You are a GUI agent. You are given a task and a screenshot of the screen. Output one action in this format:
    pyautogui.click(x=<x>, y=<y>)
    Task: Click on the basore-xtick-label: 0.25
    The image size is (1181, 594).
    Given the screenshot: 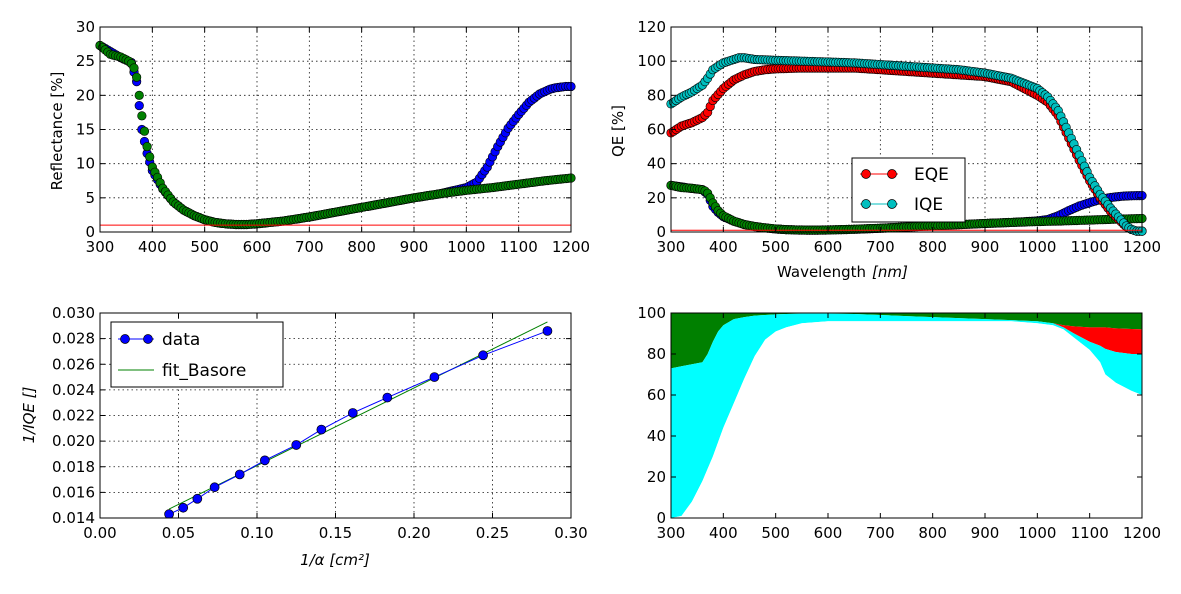 What is the action you would take?
    pyautogui.click(x=492, y=533)
    